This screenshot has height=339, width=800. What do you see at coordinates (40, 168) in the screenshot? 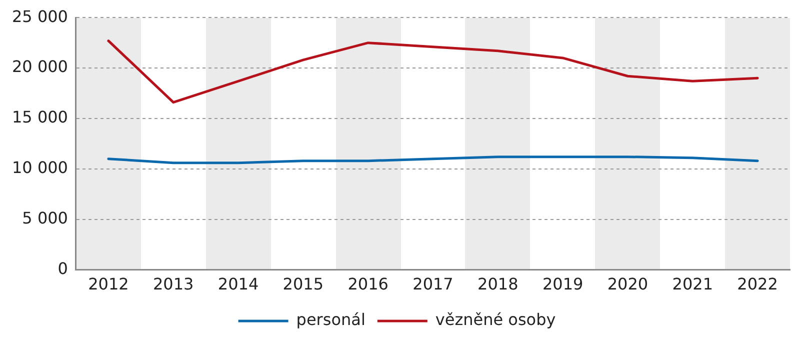
I see `y-tick-label: 10 000` at bounding box center [40, 168].